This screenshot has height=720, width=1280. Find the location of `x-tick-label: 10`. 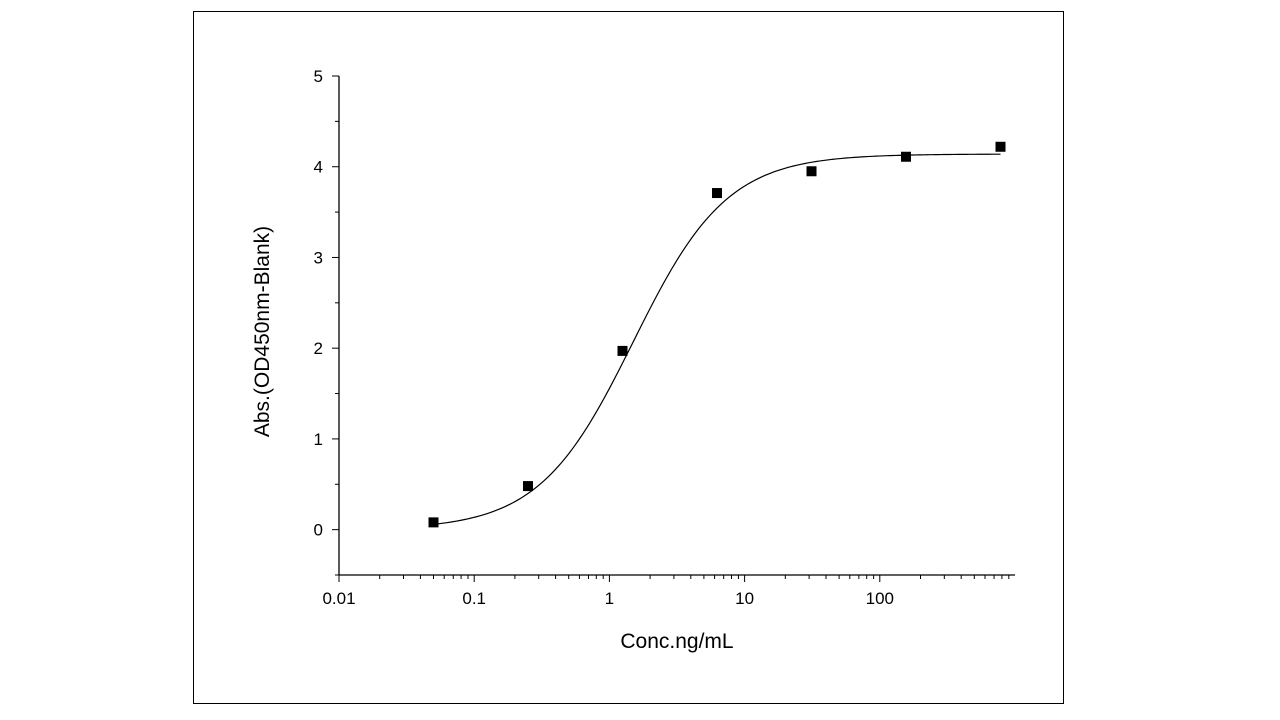

x-tick-label: 10 is located at coordinates (744, 598).